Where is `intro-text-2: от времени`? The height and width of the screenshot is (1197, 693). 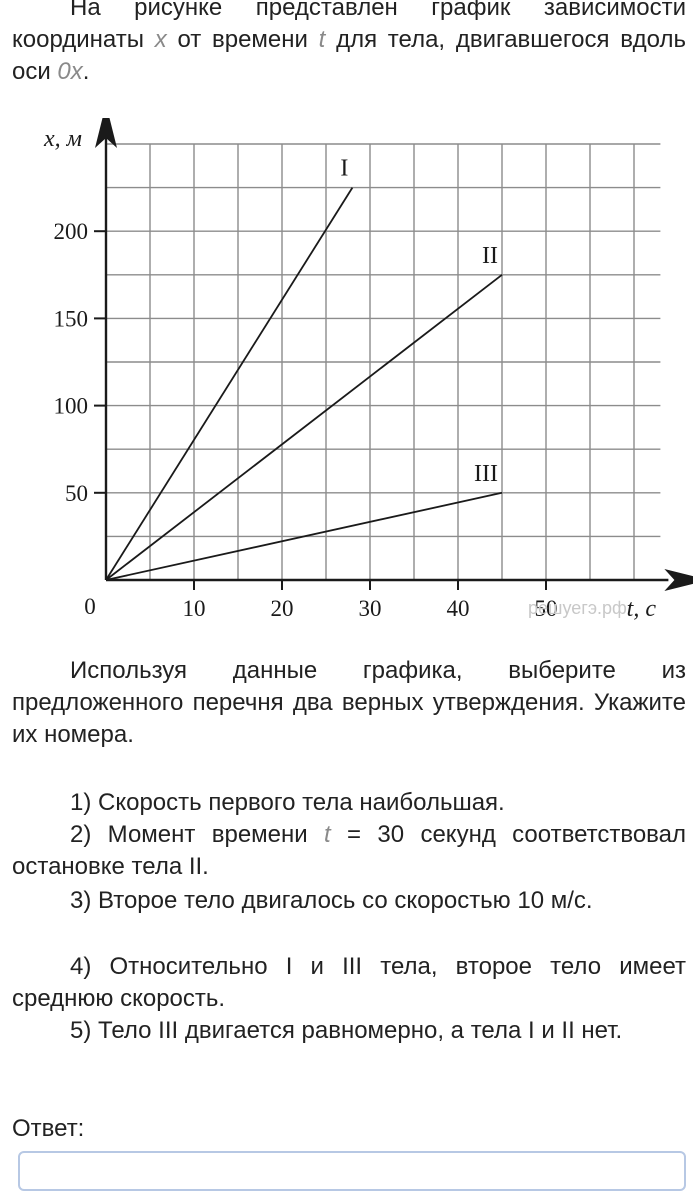
intro-text-2: от времени is located at coordinates (242, 39).